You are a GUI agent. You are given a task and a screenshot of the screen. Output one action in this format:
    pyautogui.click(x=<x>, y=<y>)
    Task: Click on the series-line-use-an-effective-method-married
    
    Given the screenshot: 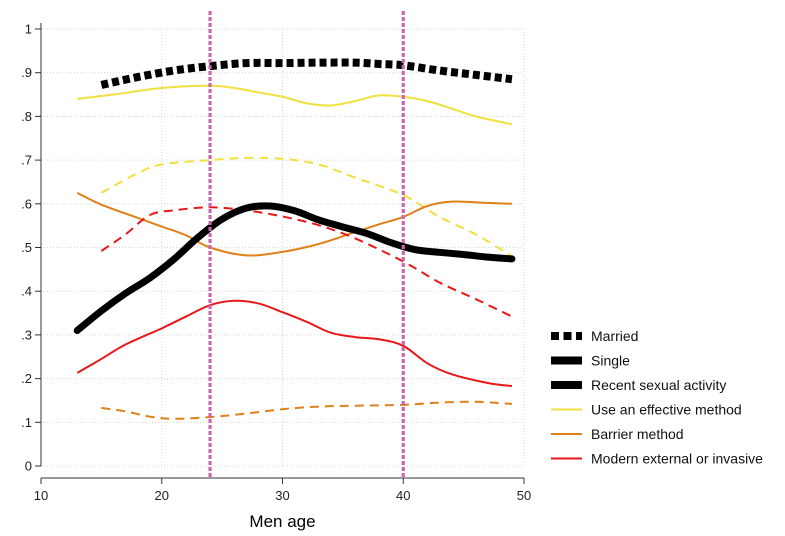 What is the action you would take?
    pyautogui.click(x=295, y=105)
    